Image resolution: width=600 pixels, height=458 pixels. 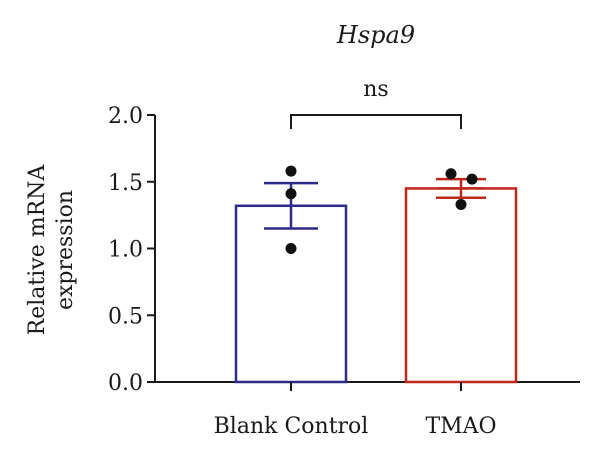 I want to click on x-tick-label: TMAO, so click(x=460, y=426).